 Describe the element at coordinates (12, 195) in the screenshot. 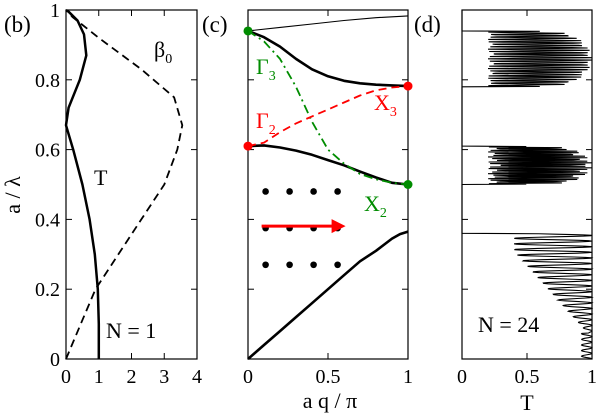

I see `panel-b-ylabel: a / λ` at that location.